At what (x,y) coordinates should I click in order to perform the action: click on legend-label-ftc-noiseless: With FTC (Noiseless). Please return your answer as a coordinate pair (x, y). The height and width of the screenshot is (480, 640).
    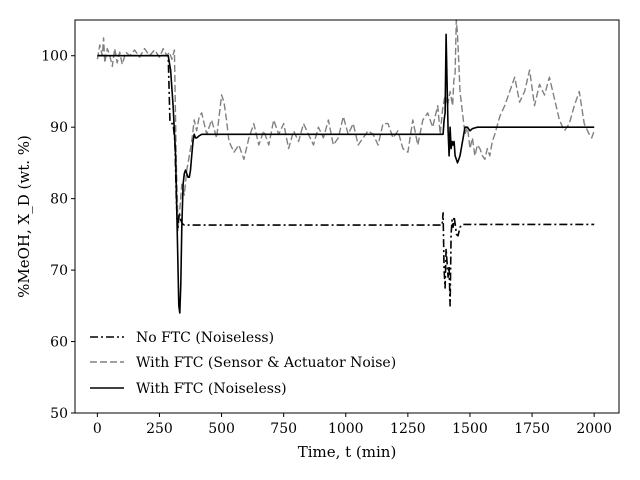
    Looking at the image, I should click on (211, 389).